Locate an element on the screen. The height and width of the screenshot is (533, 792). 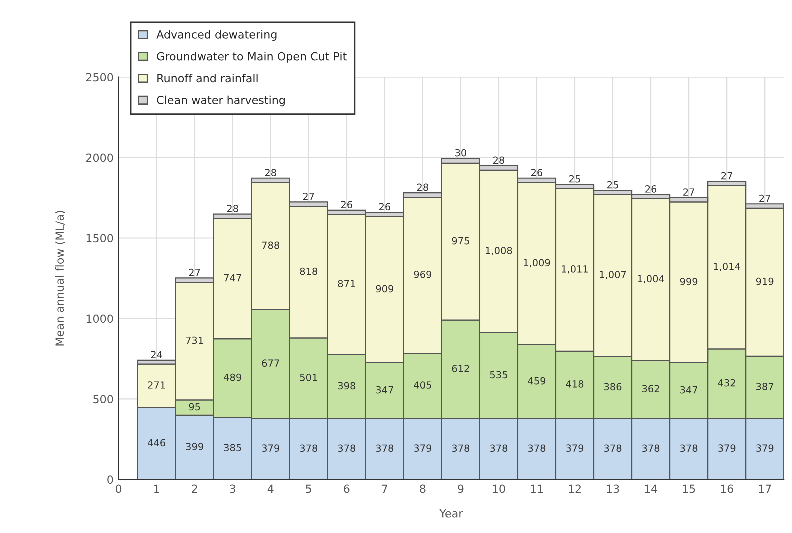
data-label: 30 is located at coordinates (461, 153).